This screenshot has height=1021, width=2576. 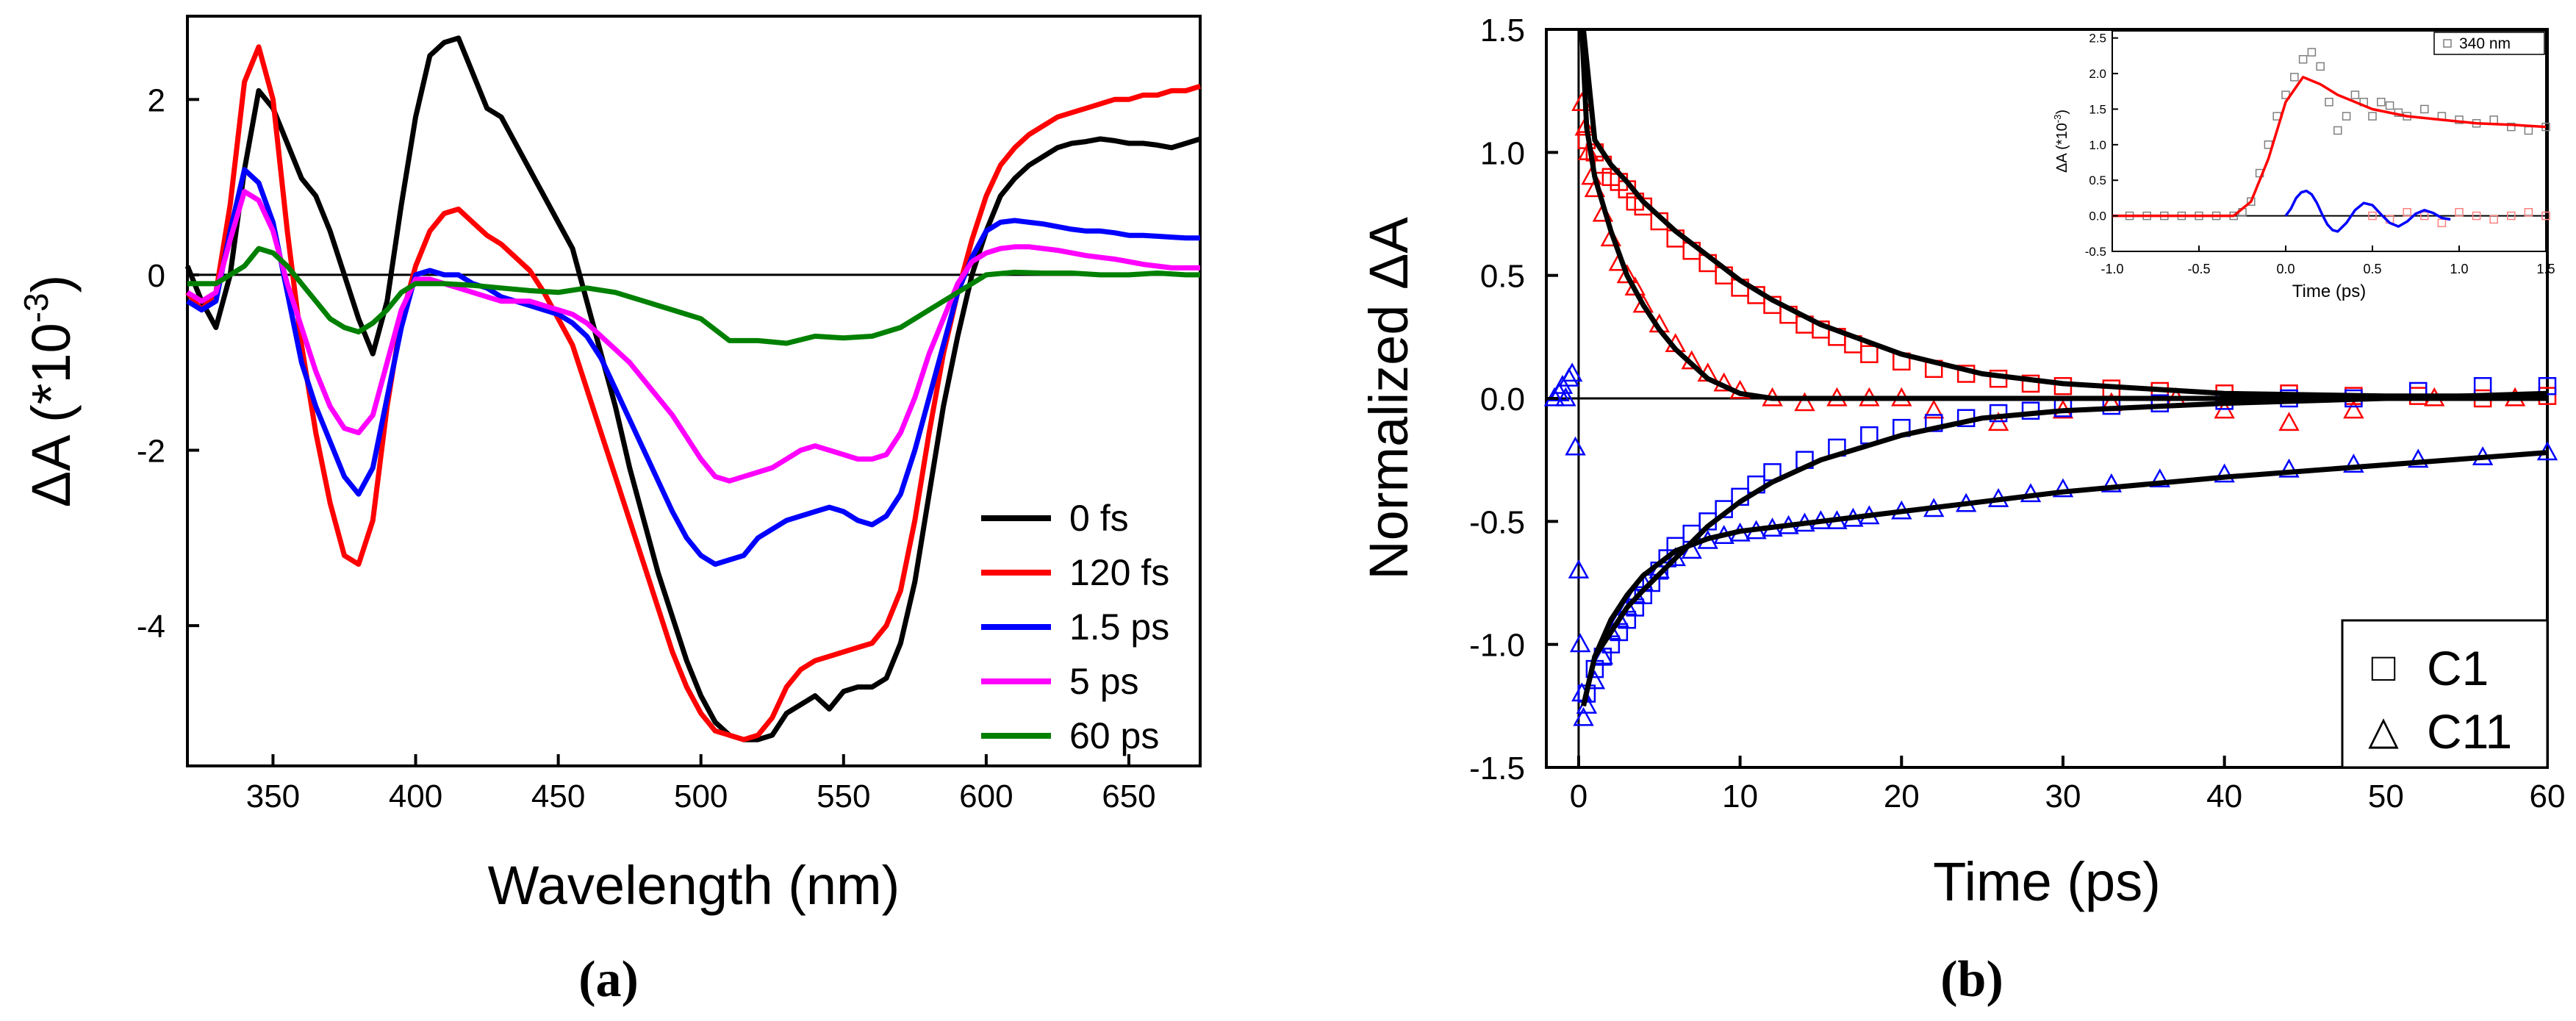 I want to click on chart-b-x-tick-label: 30, so click(x=2063, y=796).